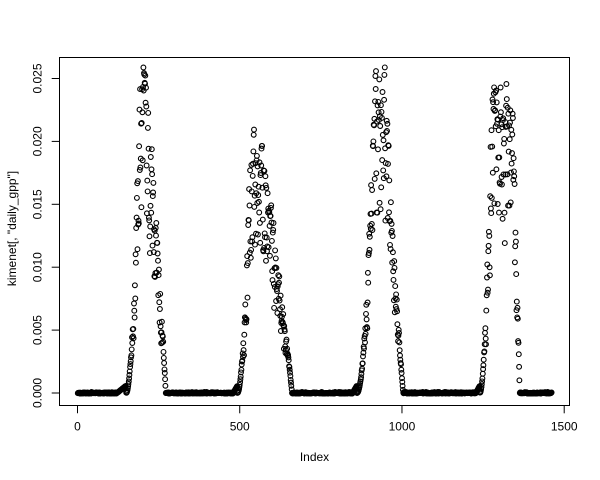 This screenshot has width=600, height=480. I want to click on svg-text: 0.020, so click(38, 141).